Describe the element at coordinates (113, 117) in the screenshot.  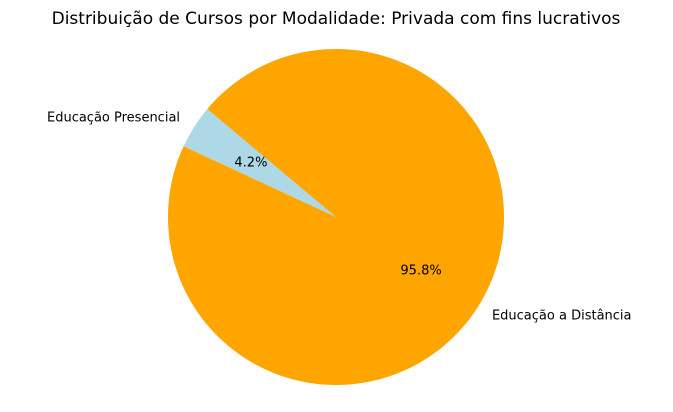
I see `slice-label-1: Educação Presencial` at that location.